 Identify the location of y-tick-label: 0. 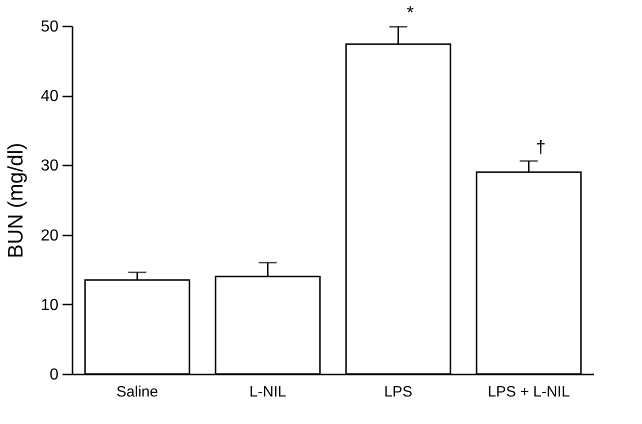
(54, 375).